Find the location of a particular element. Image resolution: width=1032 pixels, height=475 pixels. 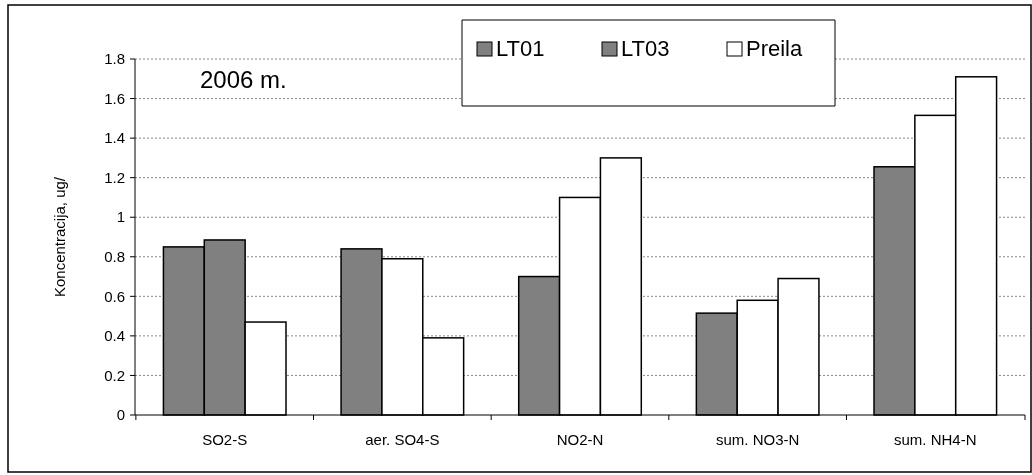

y-tick-label: 0.4 is located at coordinates (114, 336).